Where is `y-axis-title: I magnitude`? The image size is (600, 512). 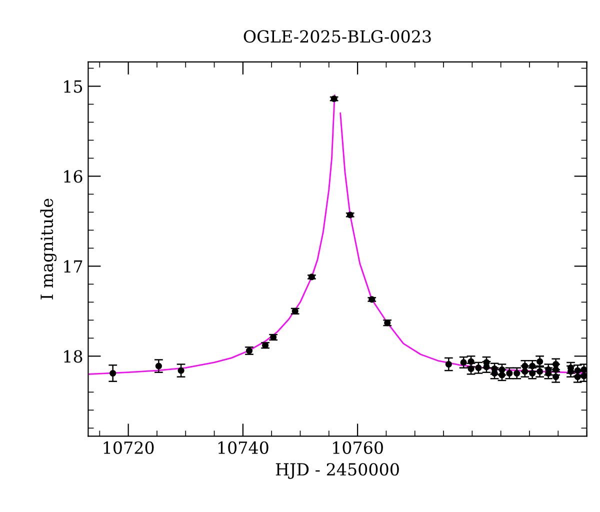
y-axis-title: I magnitude is located at coordinates (48, 249).